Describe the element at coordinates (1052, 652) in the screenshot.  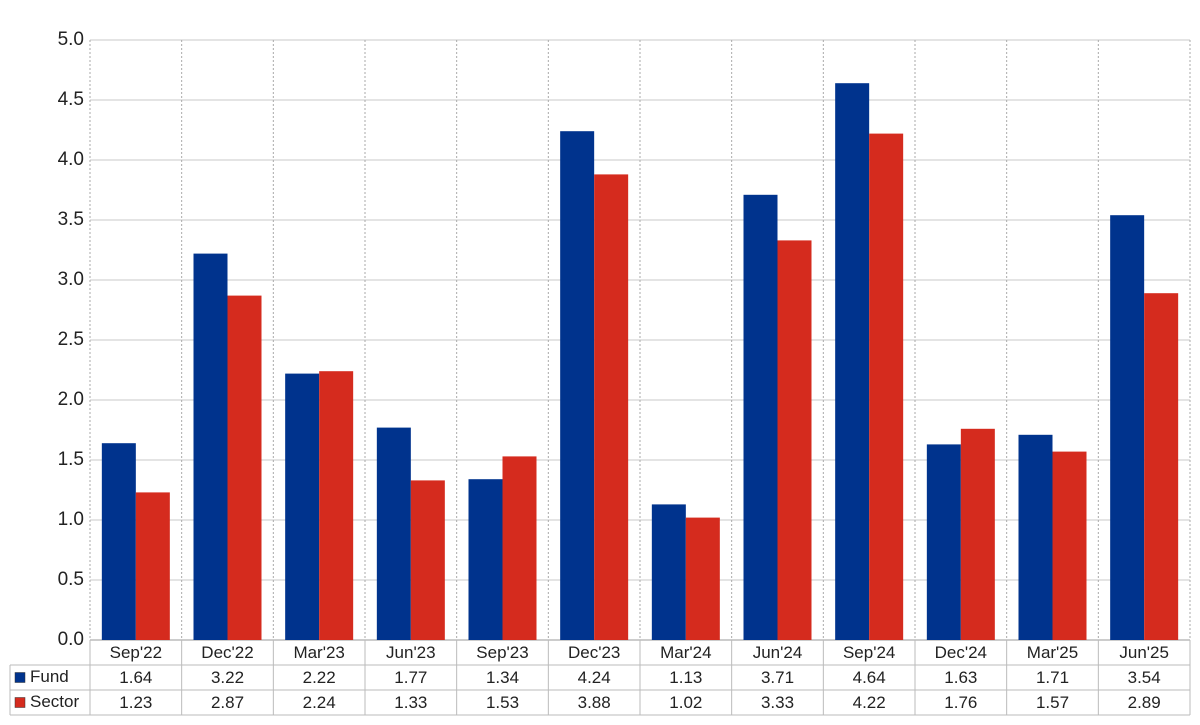
I see `x-tick-label: Mar'25` at that location.